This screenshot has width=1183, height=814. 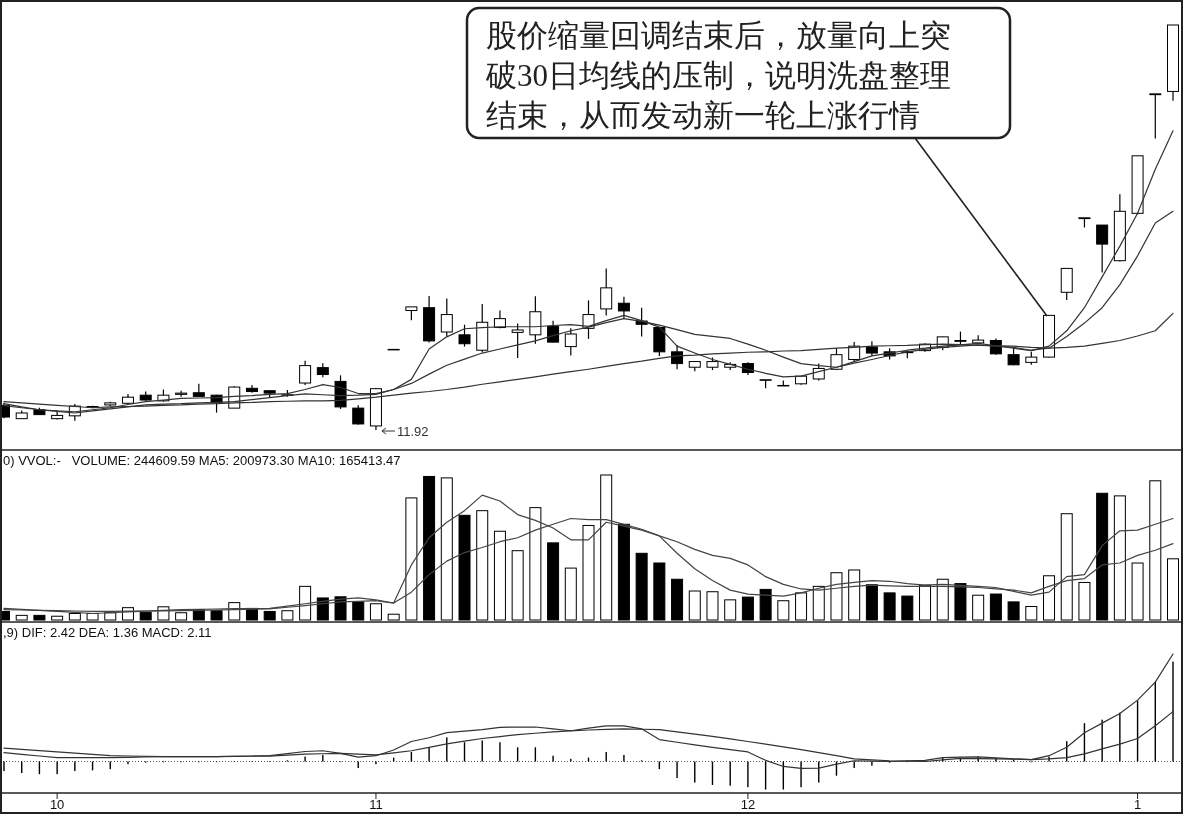 I want to click on x-tick-label: 12, so click(x=748, y=804).